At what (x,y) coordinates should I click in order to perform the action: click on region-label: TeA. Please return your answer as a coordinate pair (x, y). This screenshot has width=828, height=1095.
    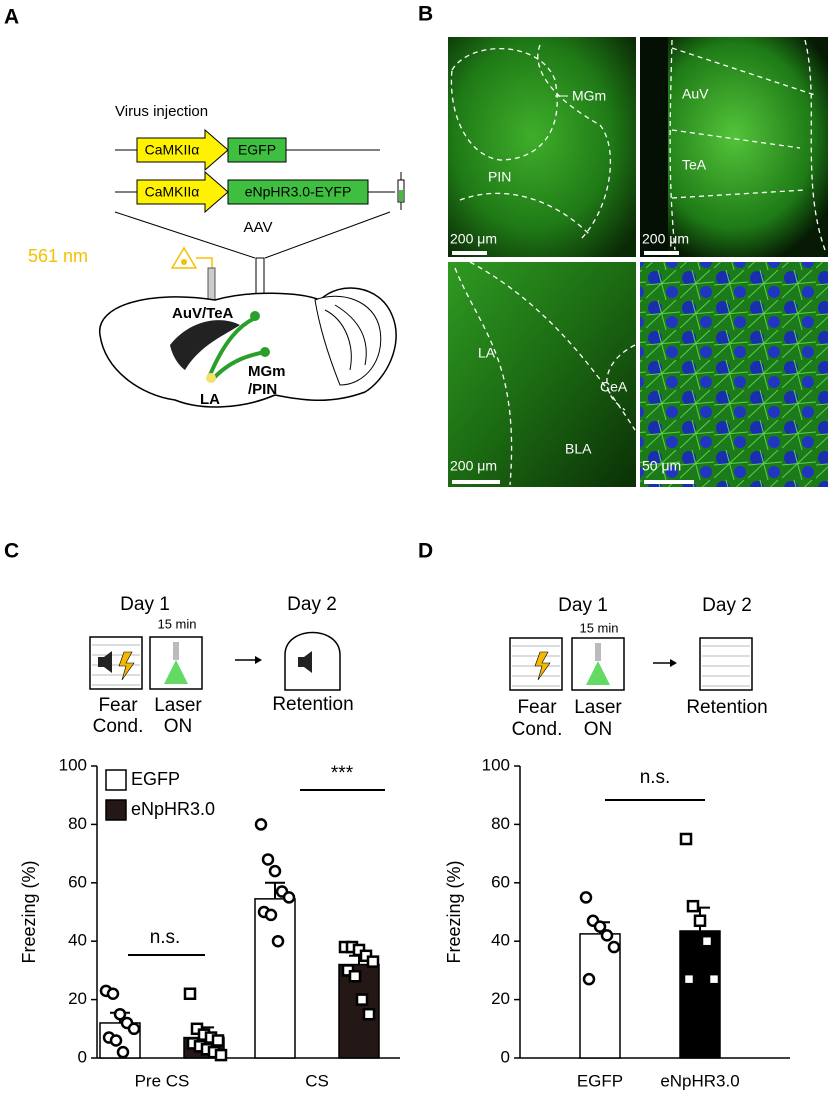
    Looking at the image, I should click on (694, 165).